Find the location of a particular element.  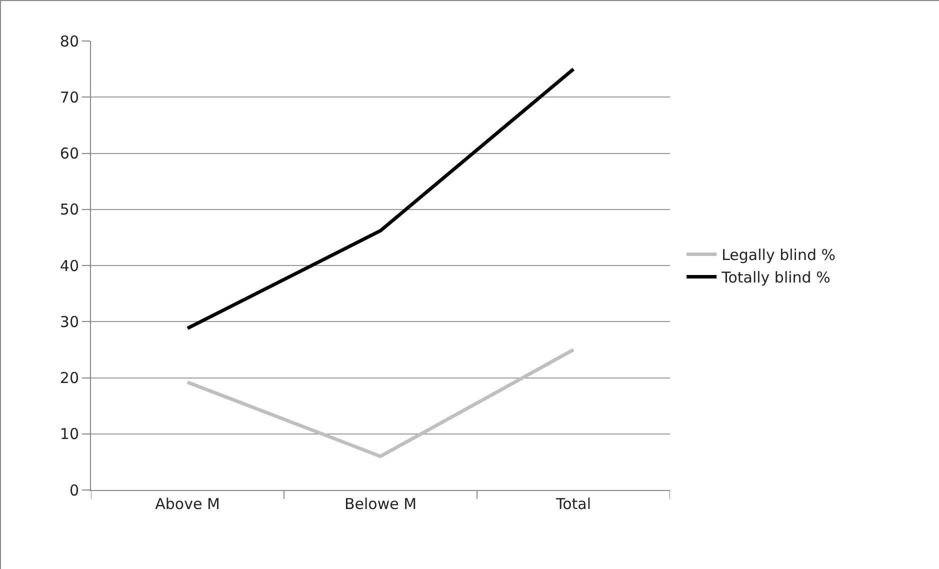

x-tick-label: Belowe M is located at coordinates (380, 504).